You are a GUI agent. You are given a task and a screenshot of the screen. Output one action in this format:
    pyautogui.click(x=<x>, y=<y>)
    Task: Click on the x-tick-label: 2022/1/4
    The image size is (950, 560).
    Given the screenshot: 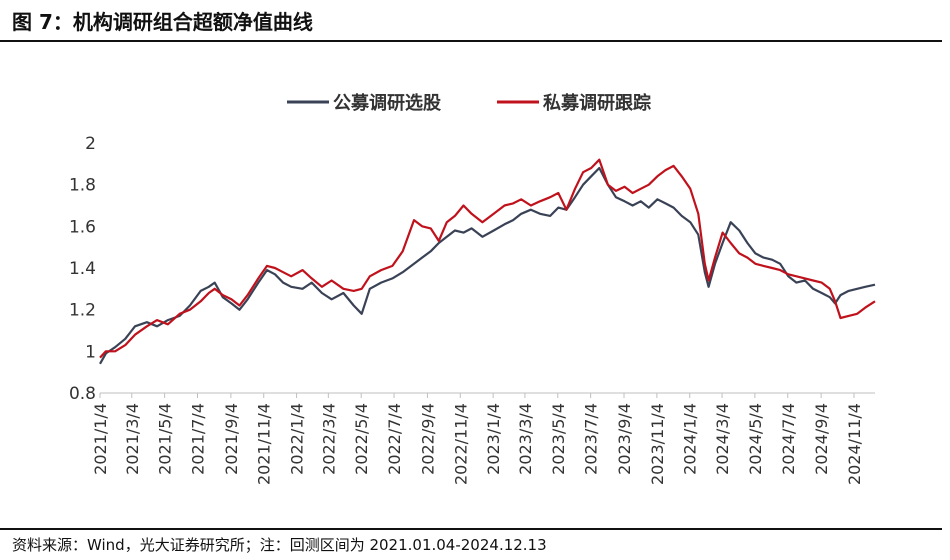 What is the action you would take?
    pyautogui.click(x=297, y=439)
    